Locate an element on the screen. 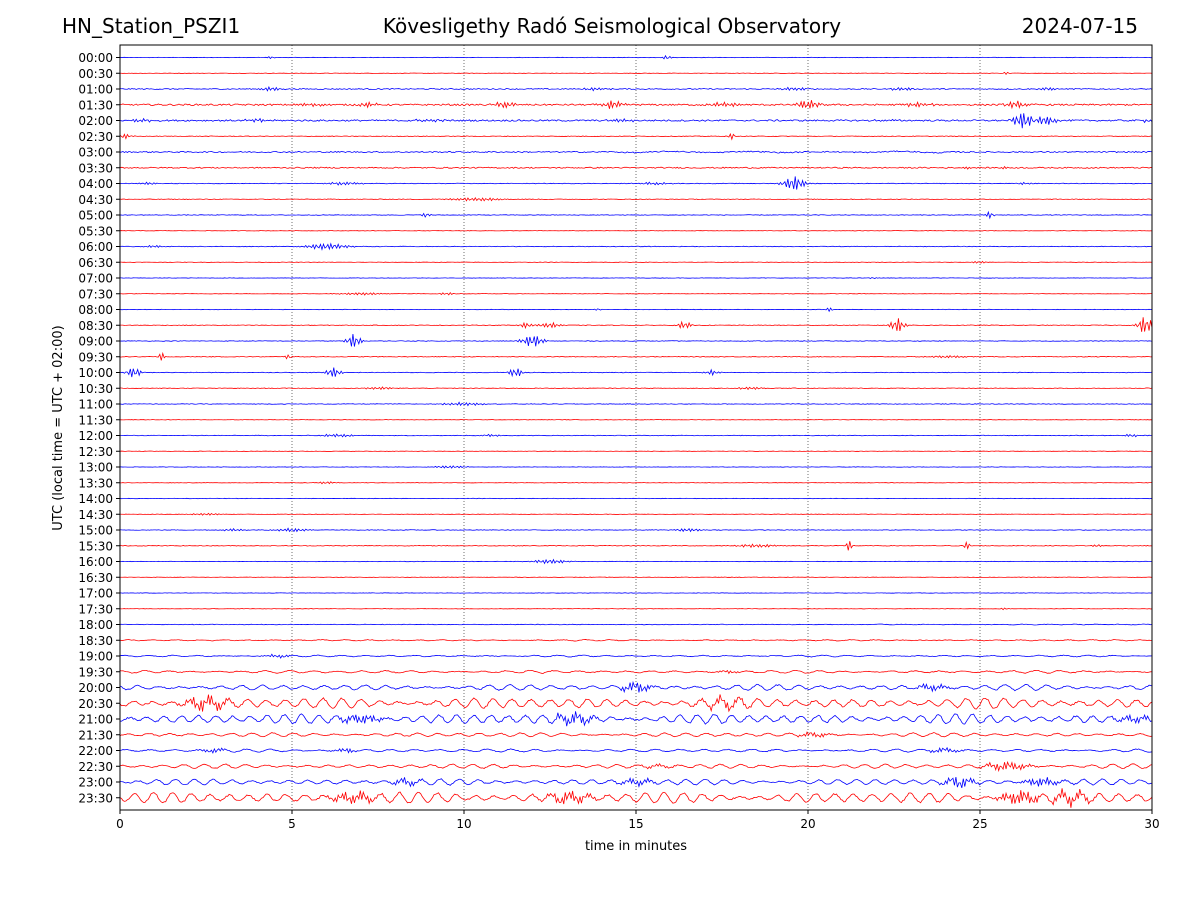  y-tick-label: 03:00 is located at coordinates (95, 153).